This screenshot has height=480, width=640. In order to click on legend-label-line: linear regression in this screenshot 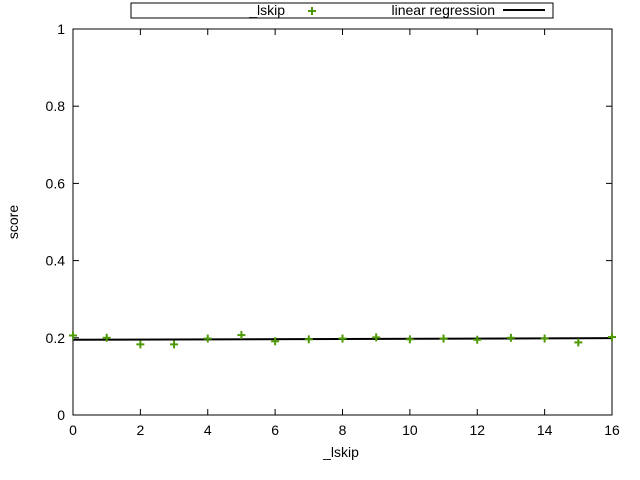, I will do `click(444, 10)`.